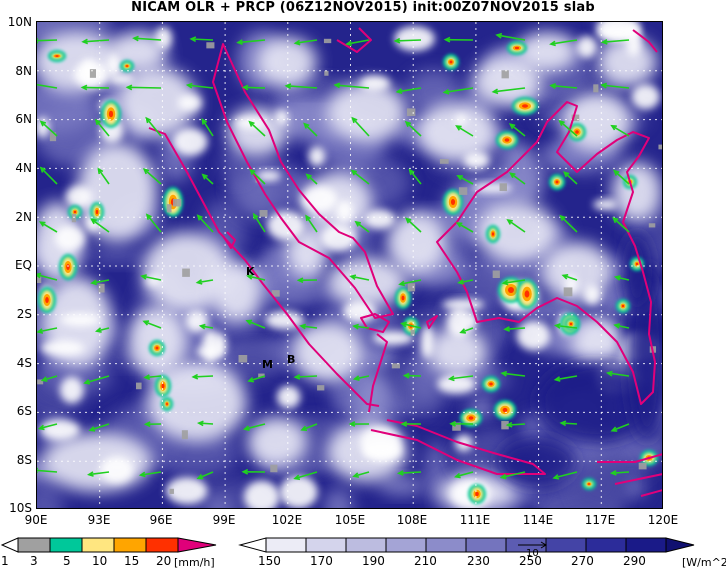  Describe the element at coordinates (269, 561) in the screenshot. I see `olr-cbar-label-150: 150` at that location.